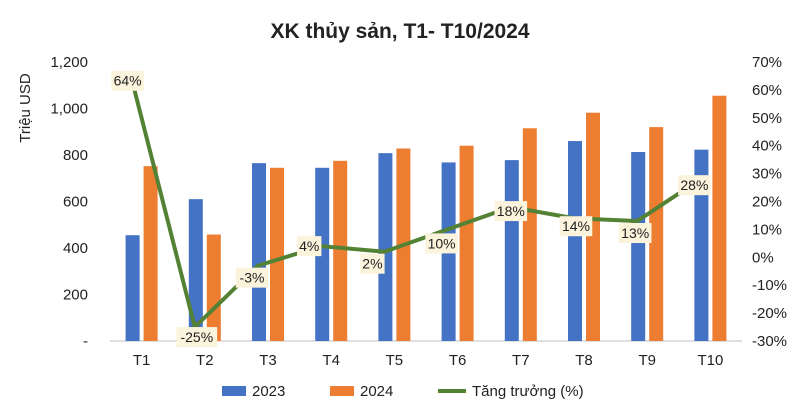  I want to click on data-label: 13%, so click(635, 233).